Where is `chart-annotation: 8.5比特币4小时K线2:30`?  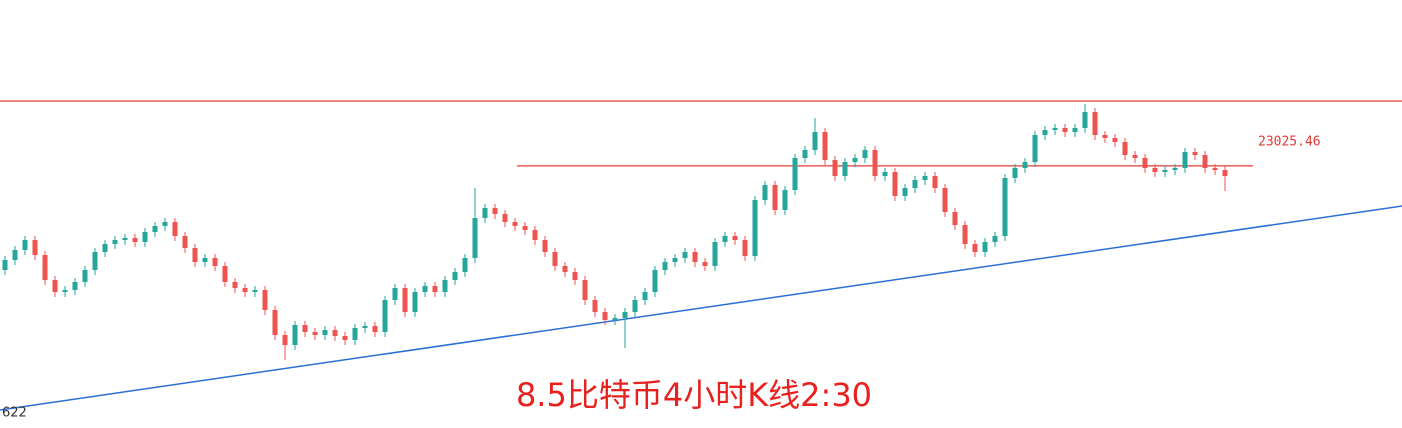
chart-annotation: 8.5比特币4小时K线2:30 is located at coordinates (694, 395).